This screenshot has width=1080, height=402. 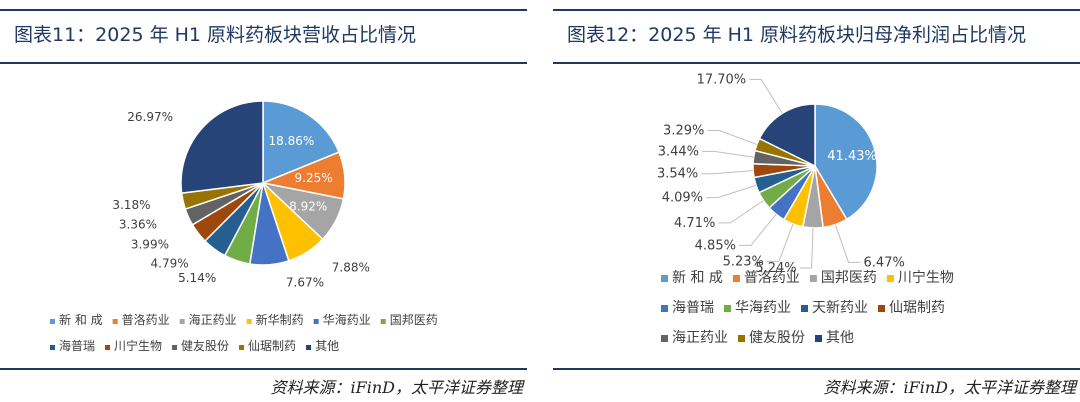 What do you see at coordinates (150, 117) in the screenshot?
I see `data-label: 26.97%` at bounding box center [150, 117].